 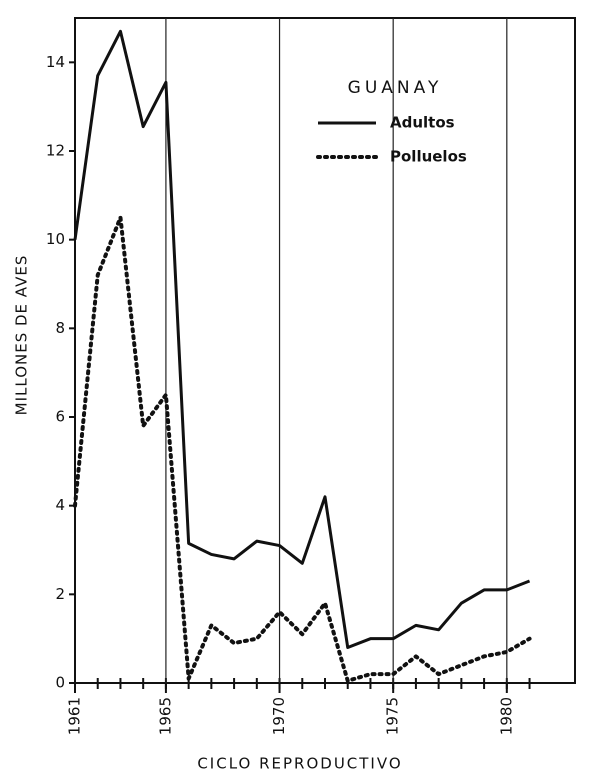 I want to click on y-tick-label: 10, so click(x=55, y=239).